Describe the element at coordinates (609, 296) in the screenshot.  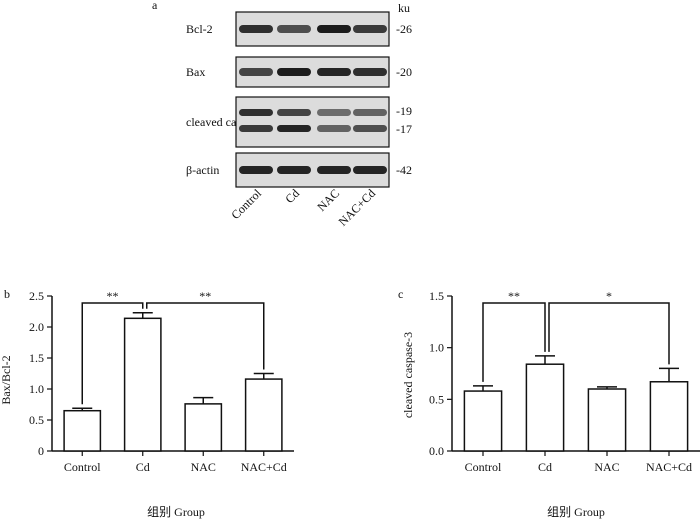
I see `significance-label: *` at that location.